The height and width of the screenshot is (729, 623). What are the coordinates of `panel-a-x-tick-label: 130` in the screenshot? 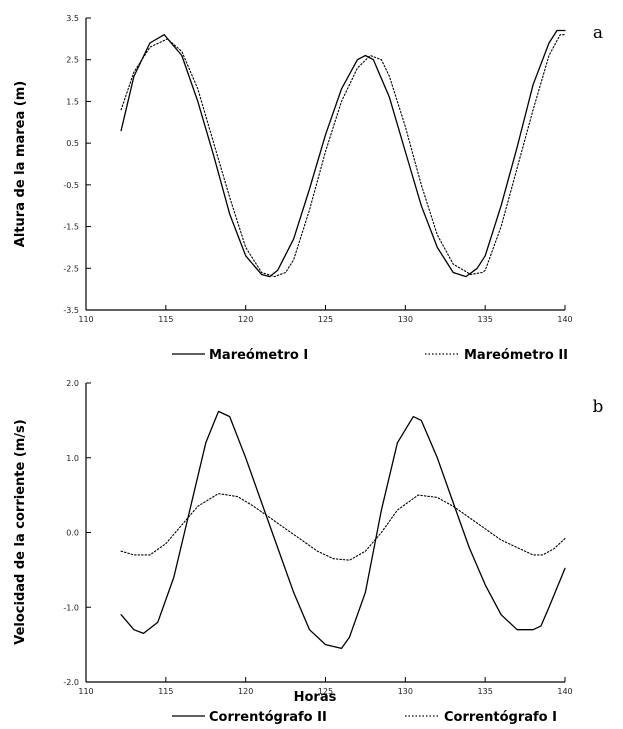 It's located at (405, 319).